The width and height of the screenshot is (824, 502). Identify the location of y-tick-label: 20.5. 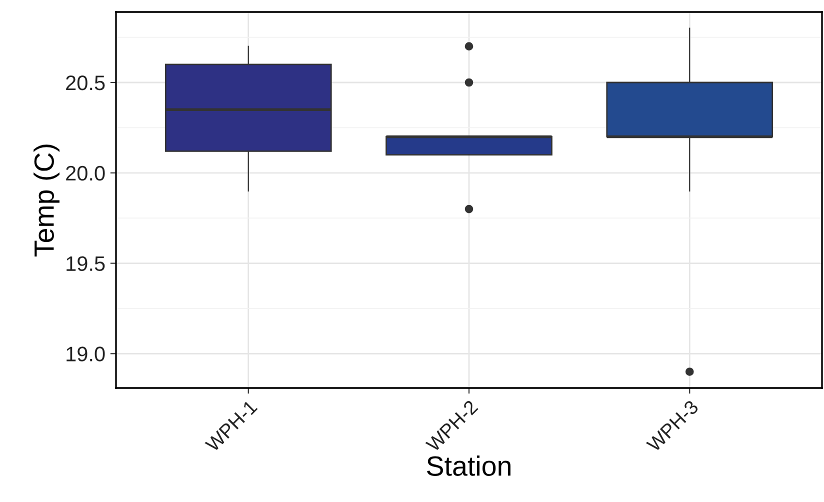
(85, 83).